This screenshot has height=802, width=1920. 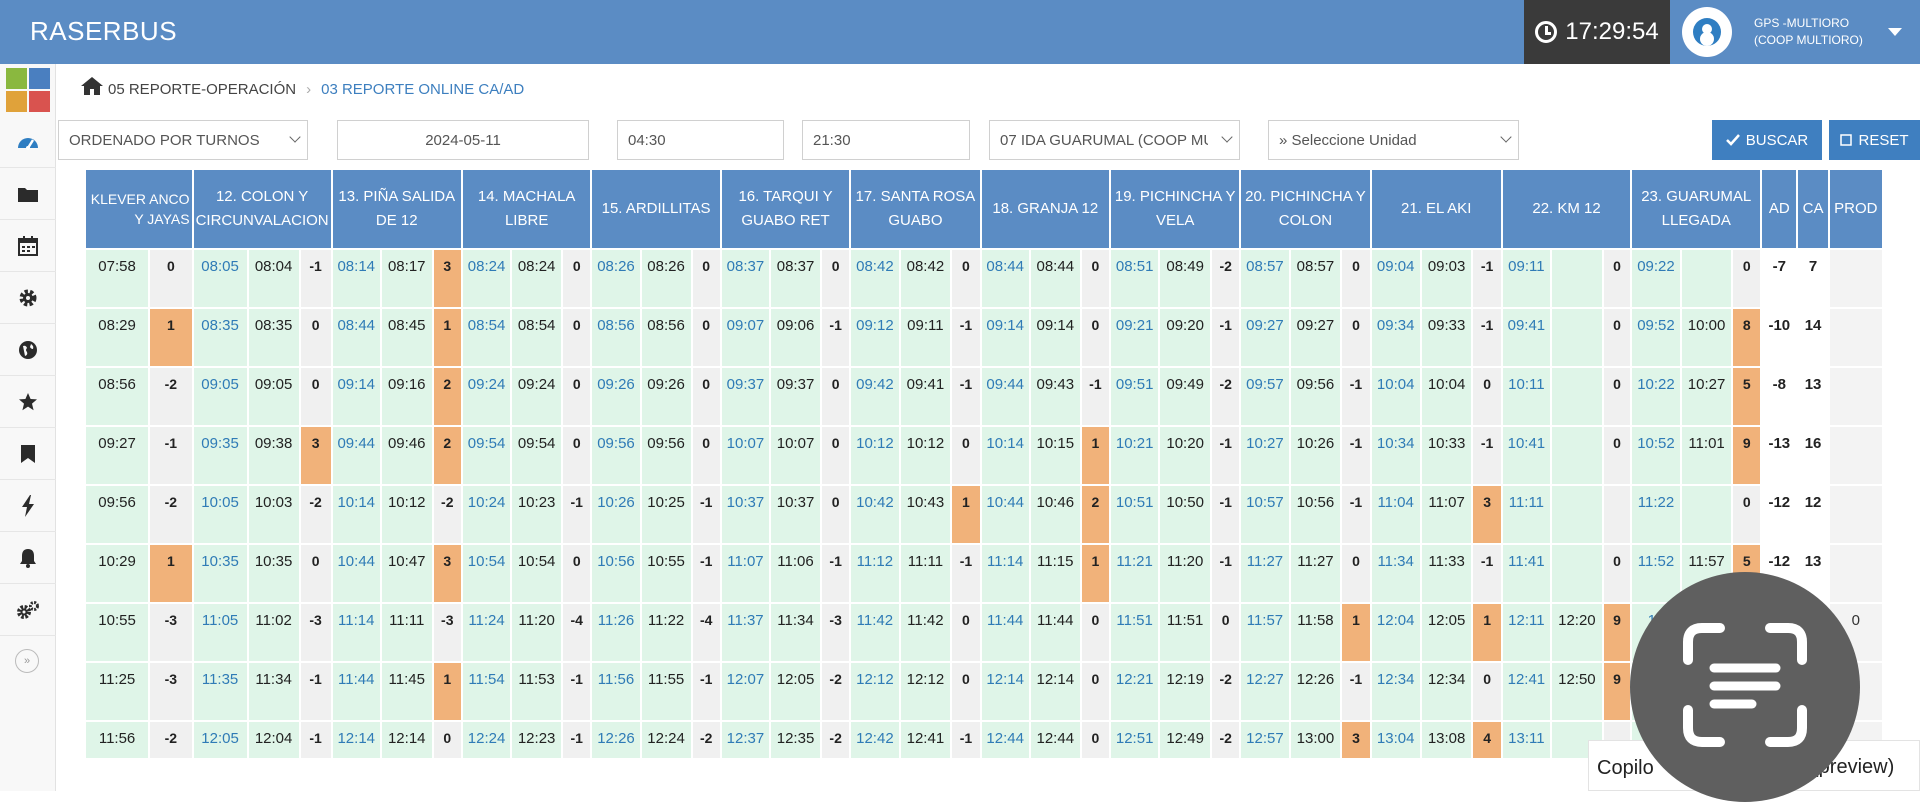 I want to click on folder-icon, so click(x=28, y=194).